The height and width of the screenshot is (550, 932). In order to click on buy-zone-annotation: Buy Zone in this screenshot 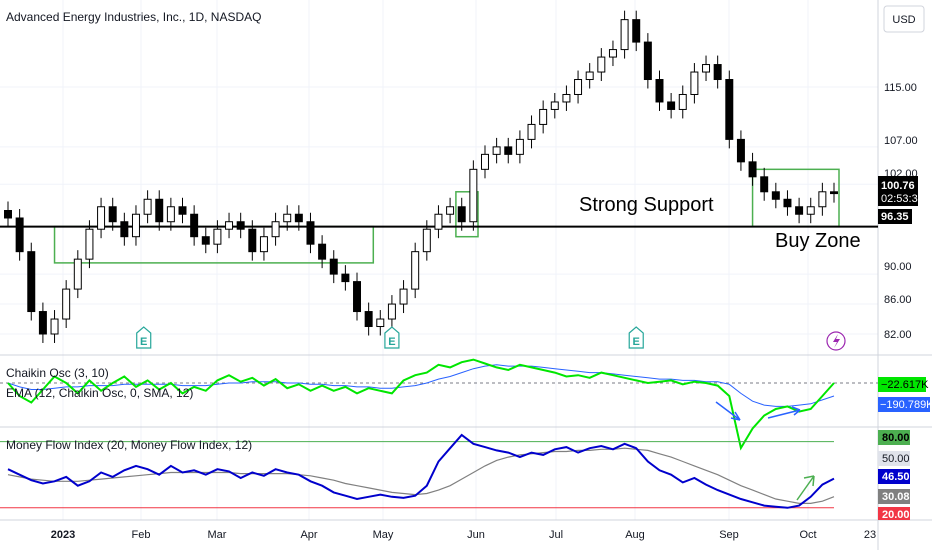, I will do `click(818, 241)`.